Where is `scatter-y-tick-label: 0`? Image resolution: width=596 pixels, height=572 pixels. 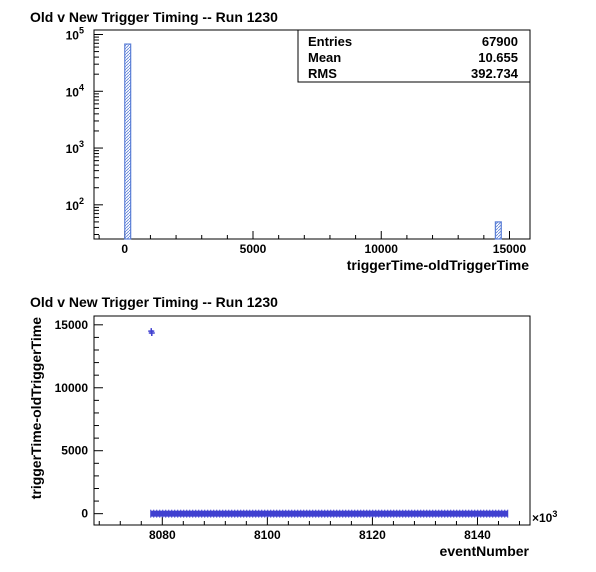 scatter-y-tick-label: 0 is located at coordinates (84, 514).